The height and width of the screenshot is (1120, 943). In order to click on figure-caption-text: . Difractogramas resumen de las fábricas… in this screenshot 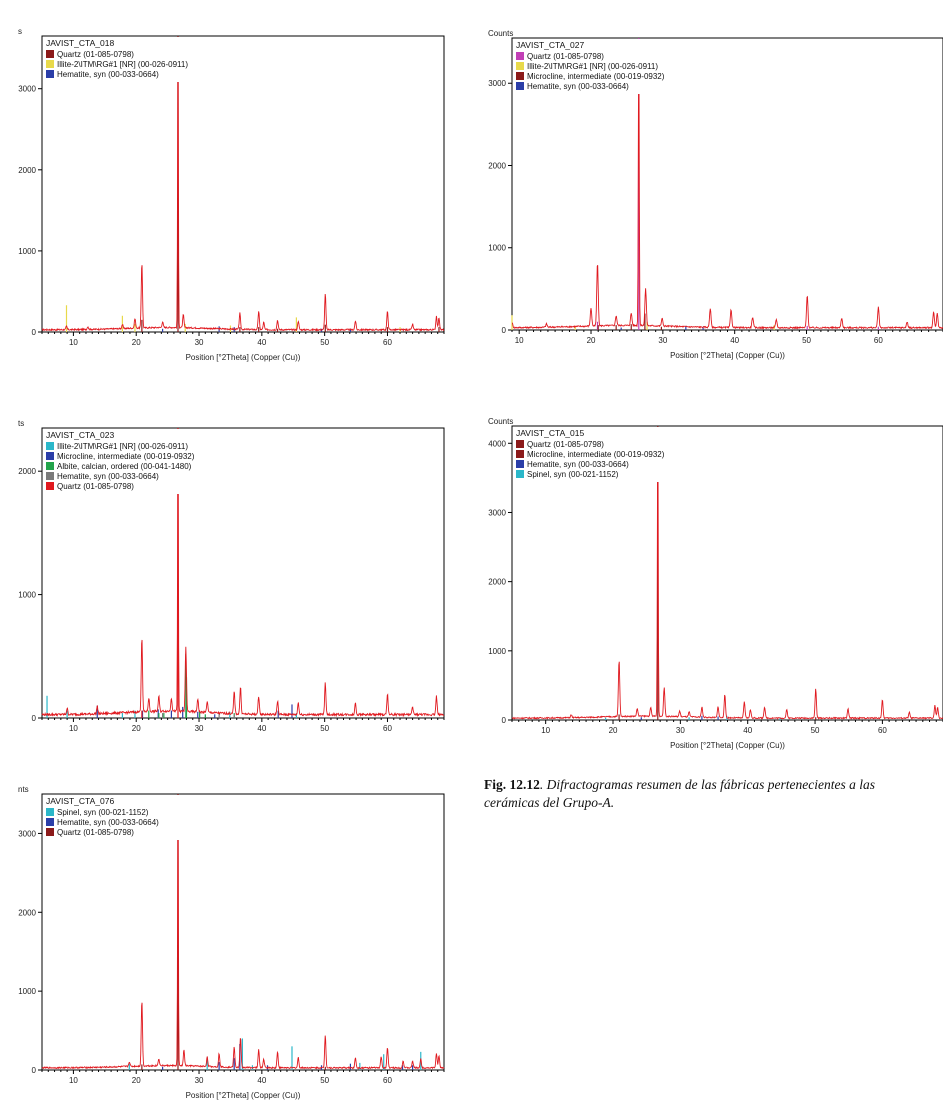, I will do `click(679, 793)`.